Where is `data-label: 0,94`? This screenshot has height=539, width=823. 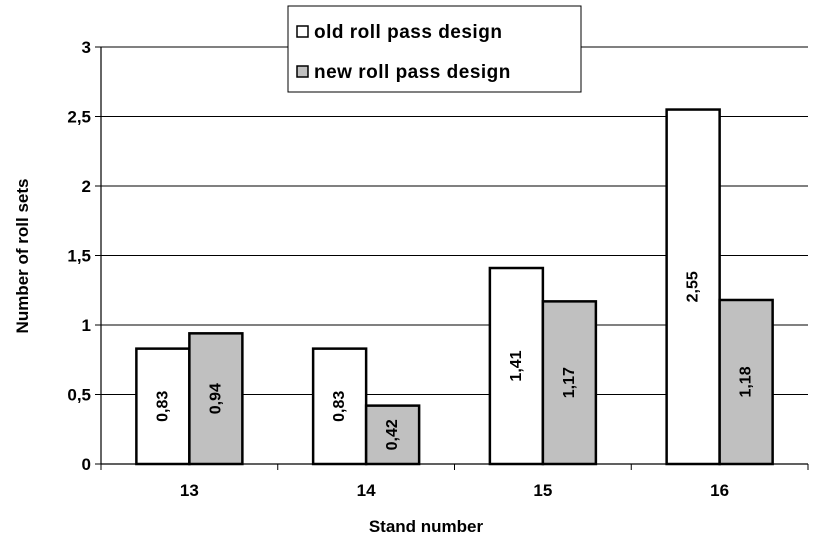
data-label: 0,94 is located at coordinates (215, 398).